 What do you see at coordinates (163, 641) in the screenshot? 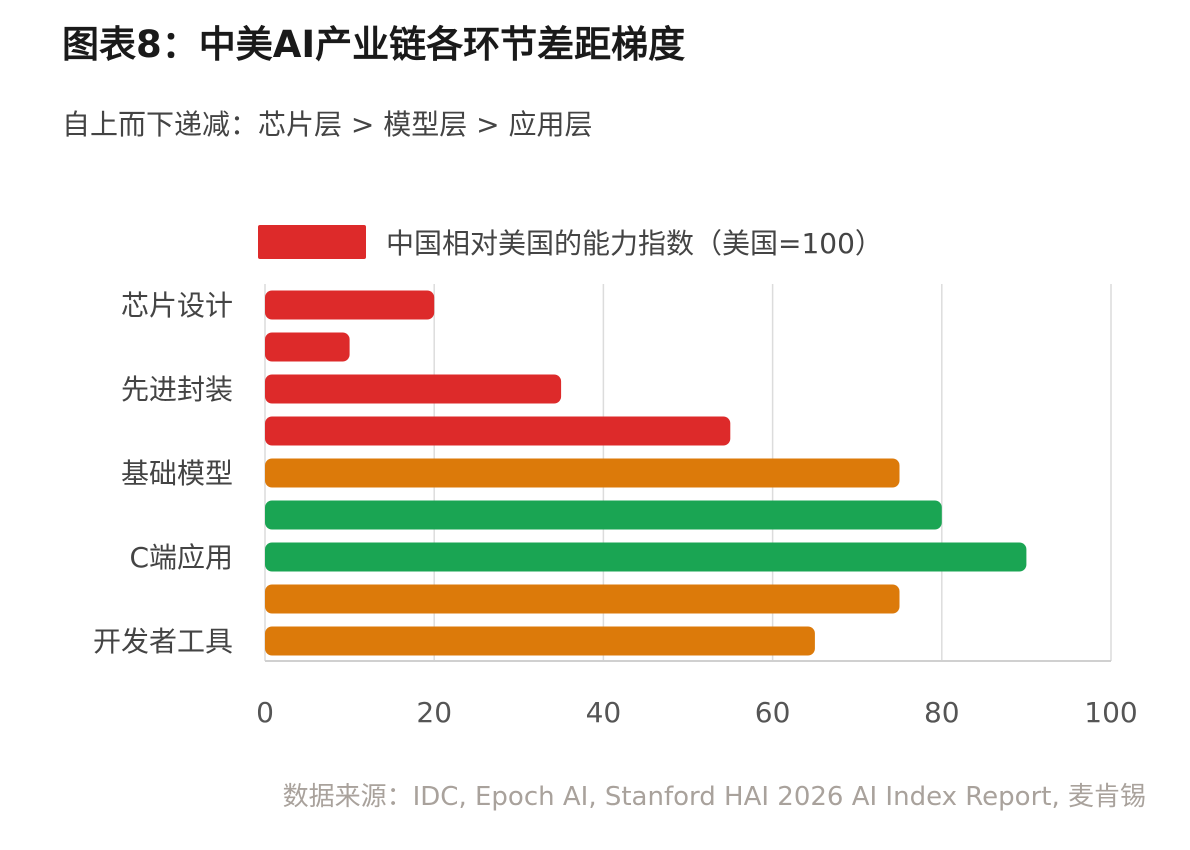
I see `y-category-label: 开发者工具` at bounding box center [163, 641].